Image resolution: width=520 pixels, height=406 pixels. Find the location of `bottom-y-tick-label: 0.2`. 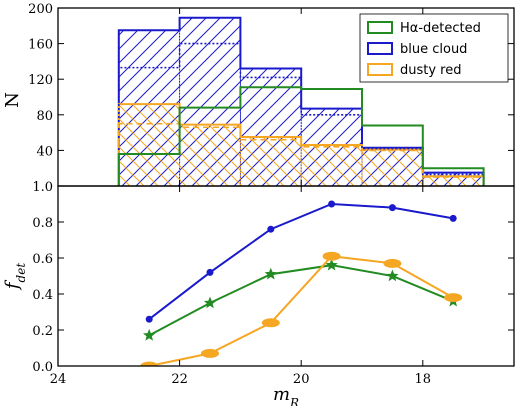

bottom-y-tick-label: 0.2 is located at coordinates (42, 331).